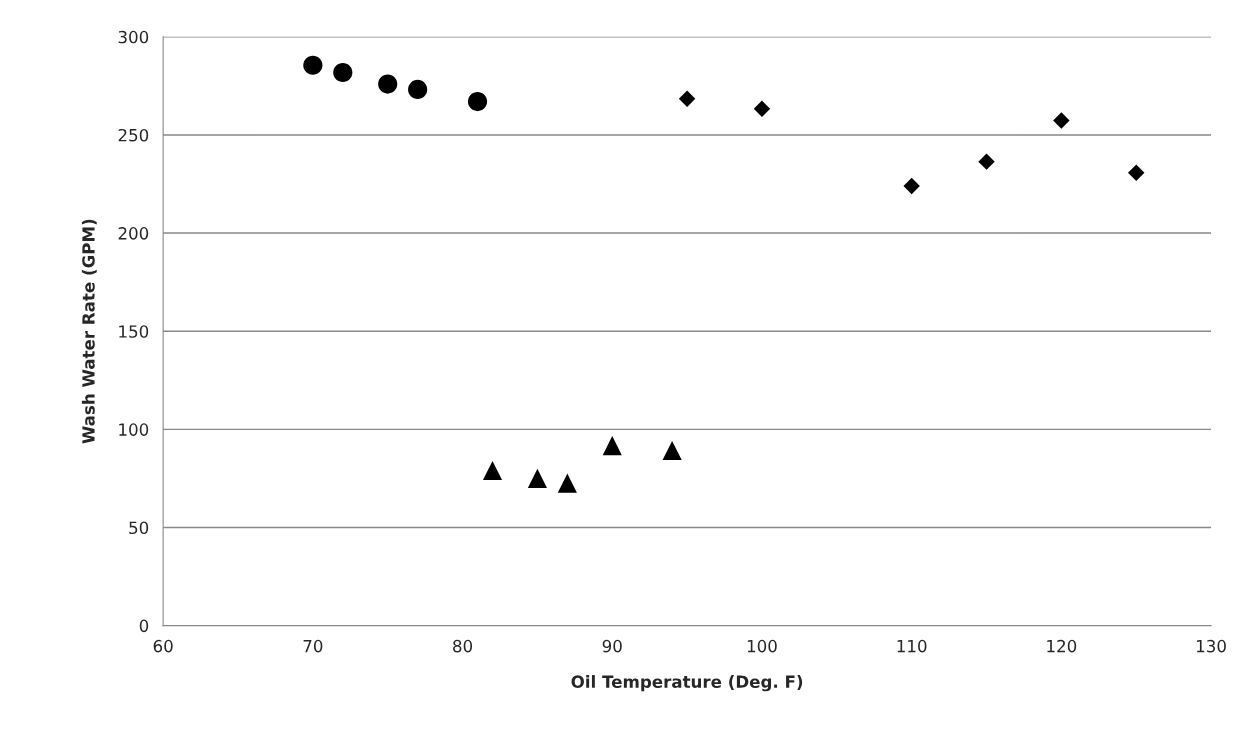 The width and height of the screenshot is (1255, 736). What do you see at coordinates (313, 646) in the screenshot?
I see `x-tick-label: 70` at bounding box center [313, 646].